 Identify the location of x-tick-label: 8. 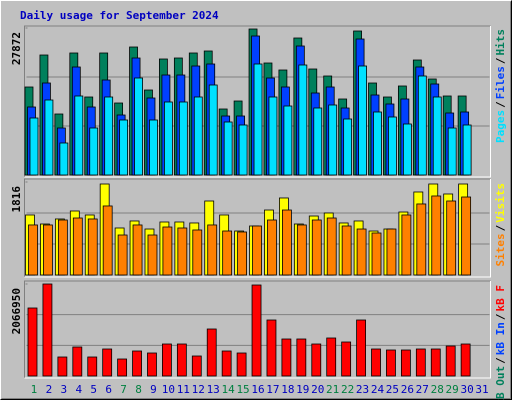
(138, 389).